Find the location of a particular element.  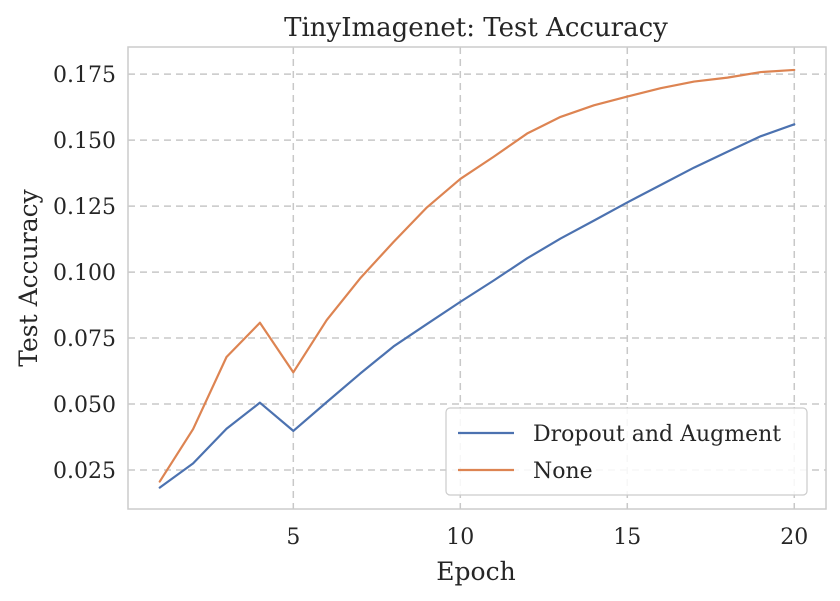

legend-label-none: None is located at coordinates (563, 471).